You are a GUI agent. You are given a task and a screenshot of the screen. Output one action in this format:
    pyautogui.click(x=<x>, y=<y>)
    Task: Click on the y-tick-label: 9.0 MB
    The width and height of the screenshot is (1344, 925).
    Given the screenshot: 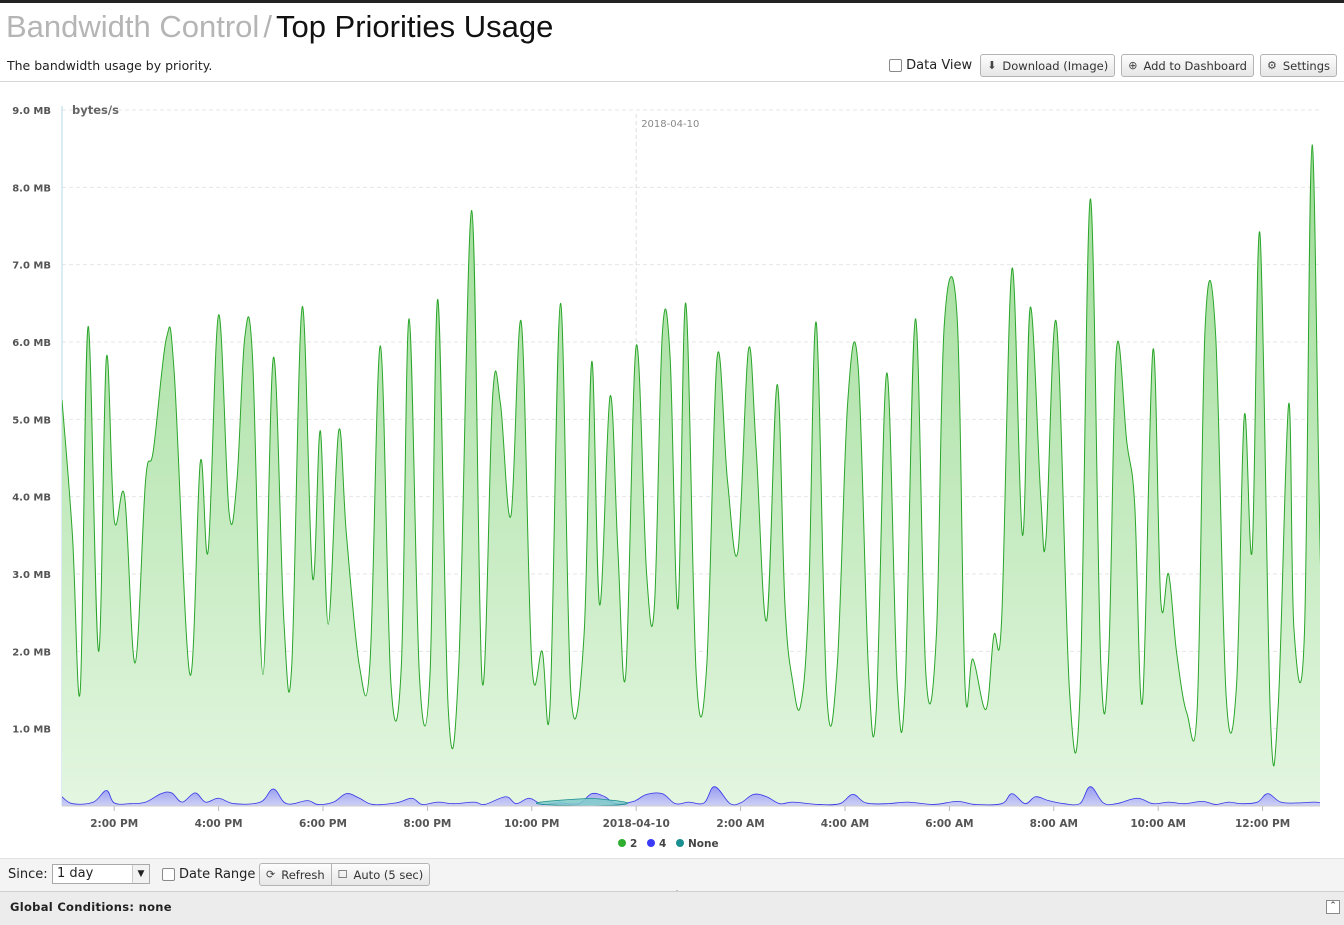 What is the action you would take?
    pyautogui.click(x=31, y=111)
    